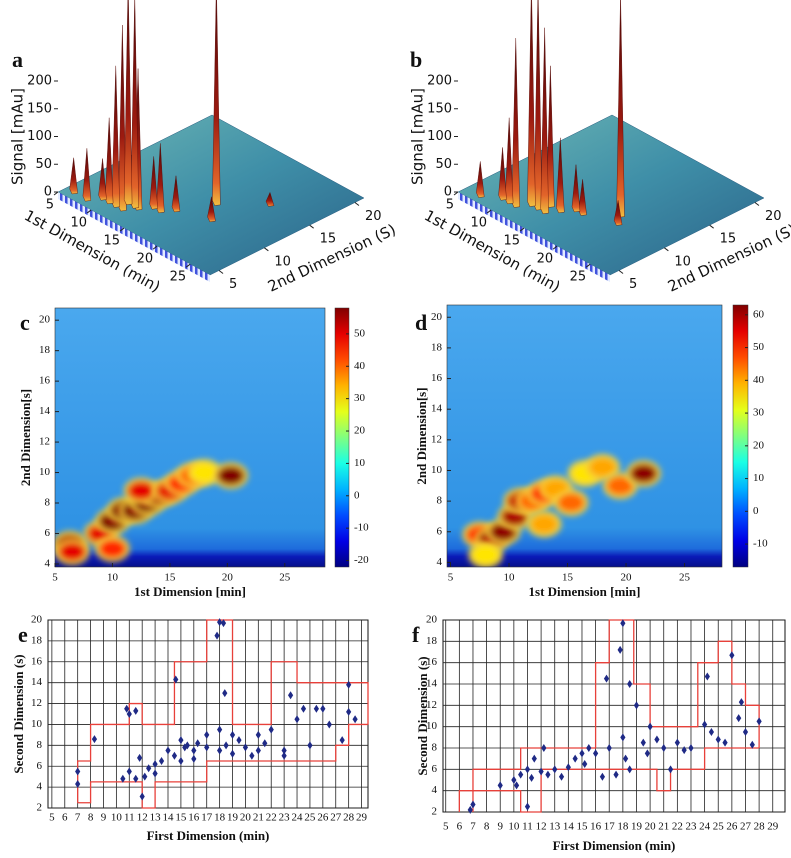 The width and height of the screenshot is (791, 858). I want to click on x-tick-label: 6, so click(65, 818).